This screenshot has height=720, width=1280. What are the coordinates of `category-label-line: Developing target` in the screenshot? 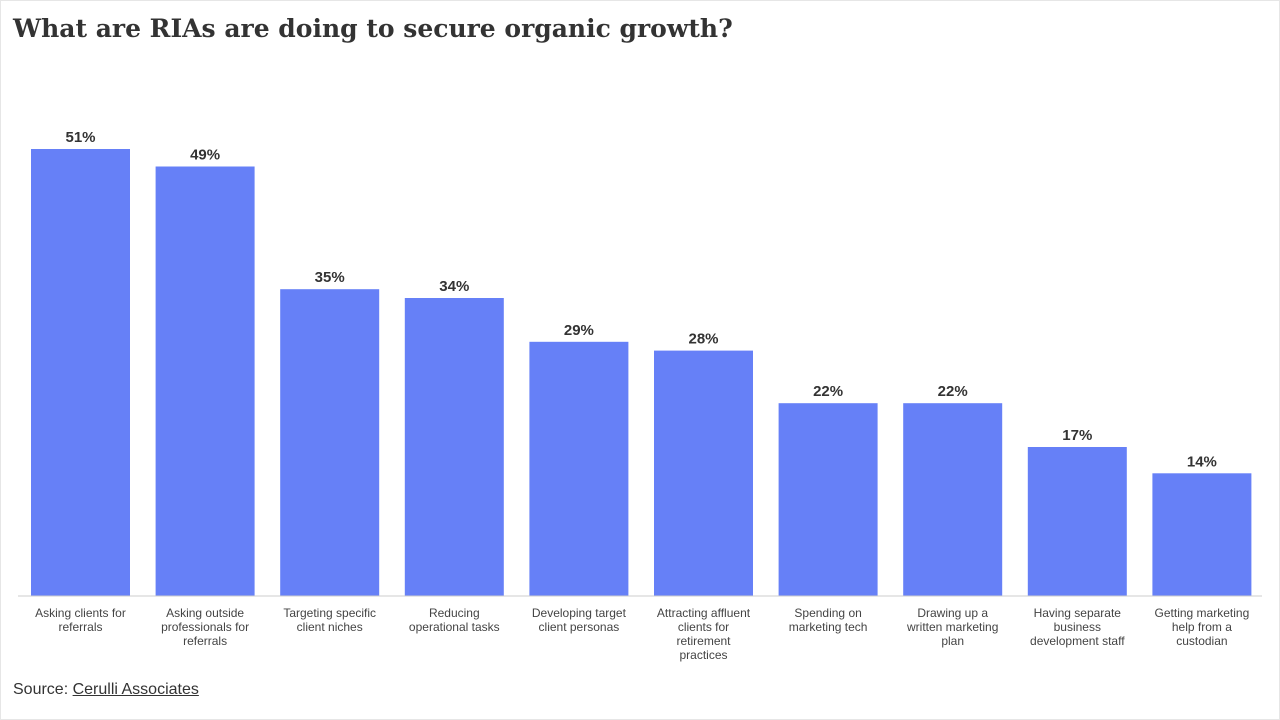 It's located at (579, 613).